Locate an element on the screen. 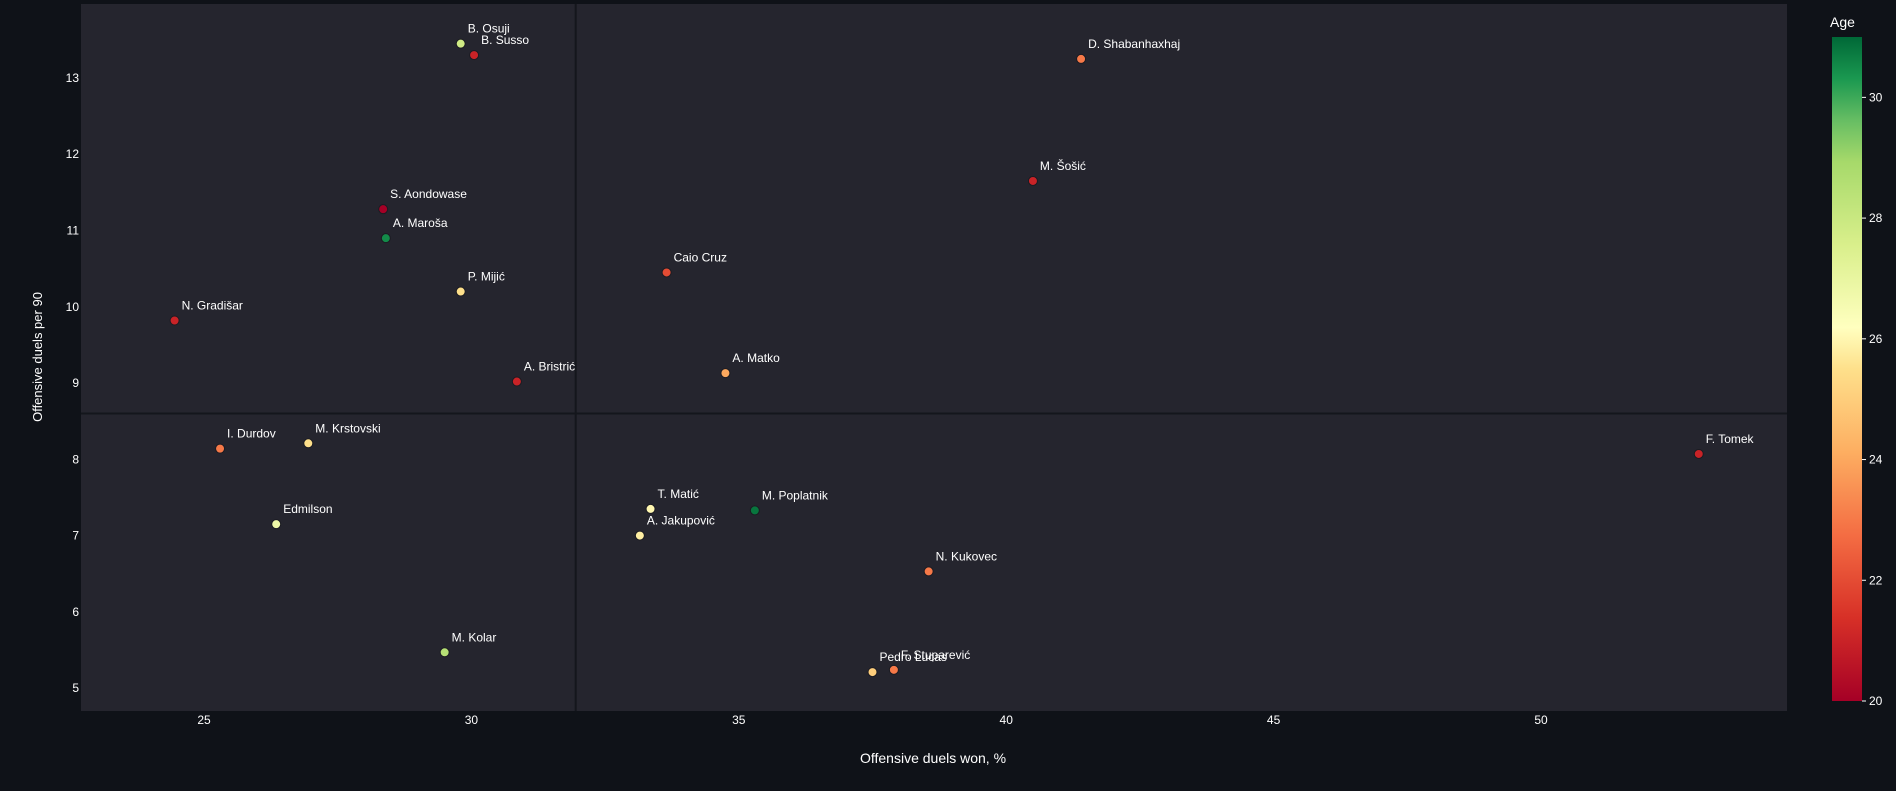 This screenshot has height=791, width=1896. point-label: A. Jakupović is located at coordinates (681, 521).